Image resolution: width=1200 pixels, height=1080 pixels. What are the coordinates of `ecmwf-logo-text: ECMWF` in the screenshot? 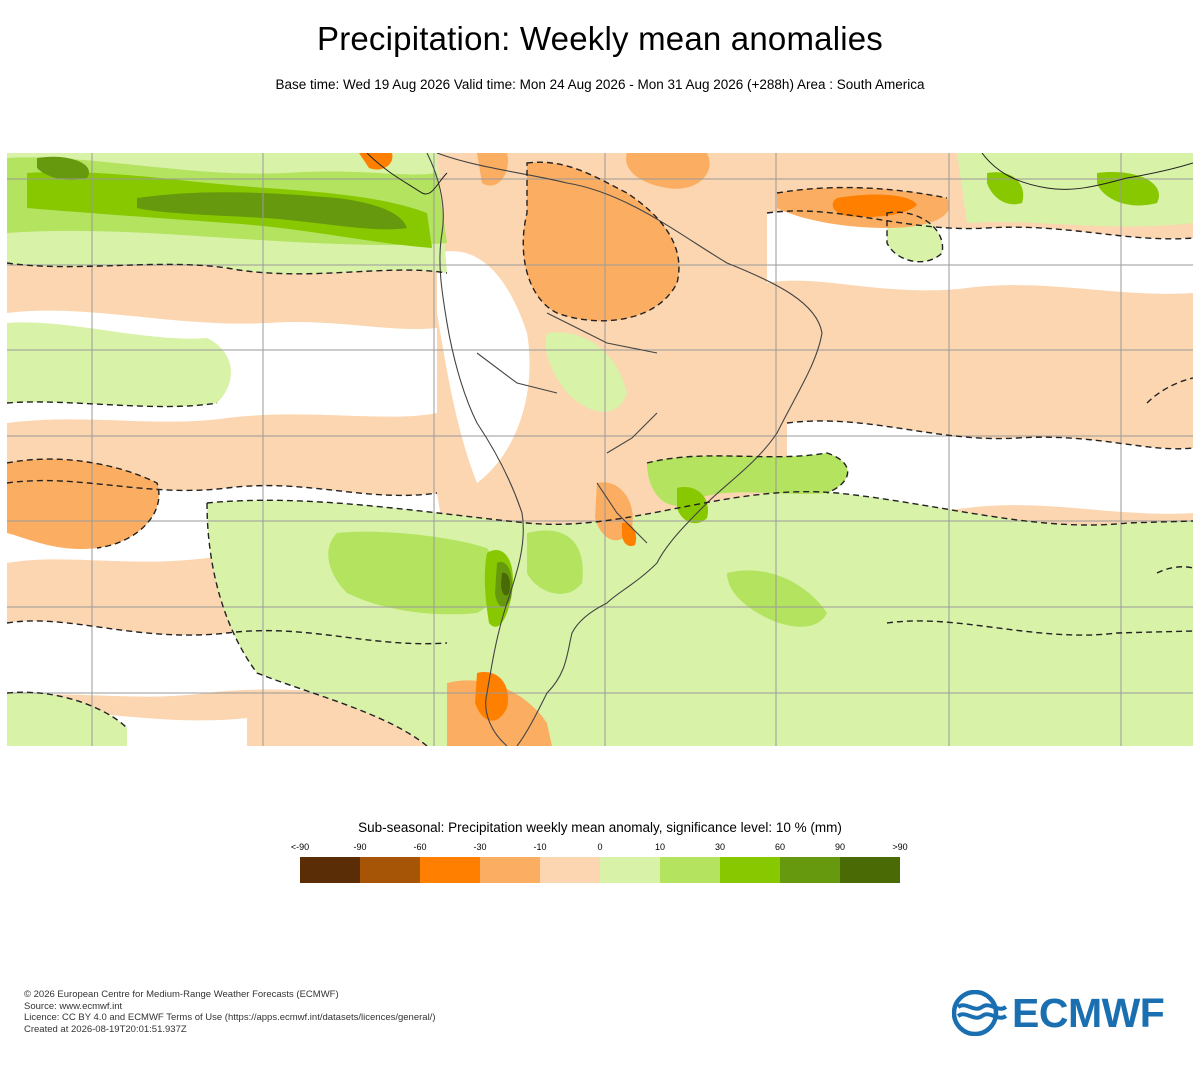 It's located at (1088, 1012).